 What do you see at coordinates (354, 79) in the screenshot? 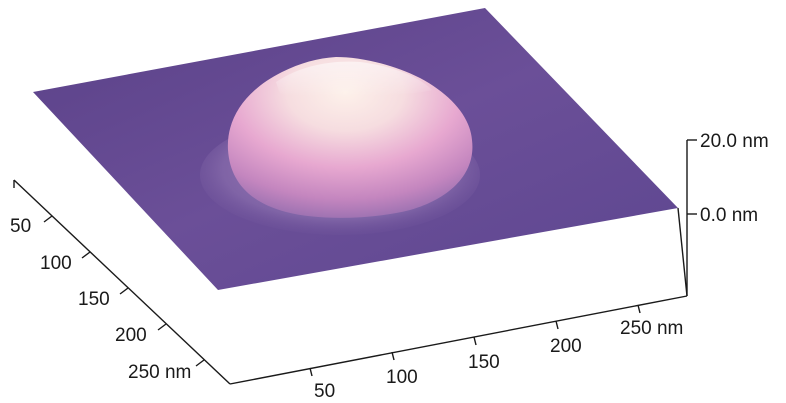
I see `dome-top-highlight` at bounding box center [354, 79].